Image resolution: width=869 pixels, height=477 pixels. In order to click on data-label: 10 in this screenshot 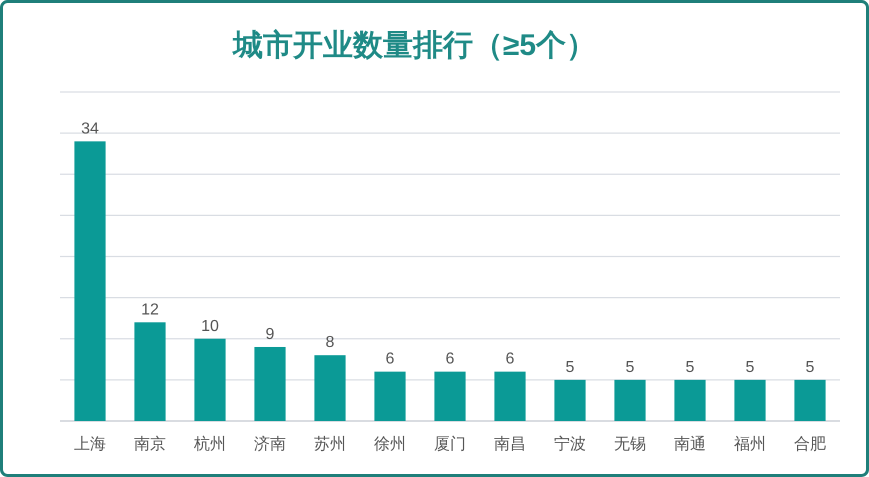, I will do `click(210, 326)`.